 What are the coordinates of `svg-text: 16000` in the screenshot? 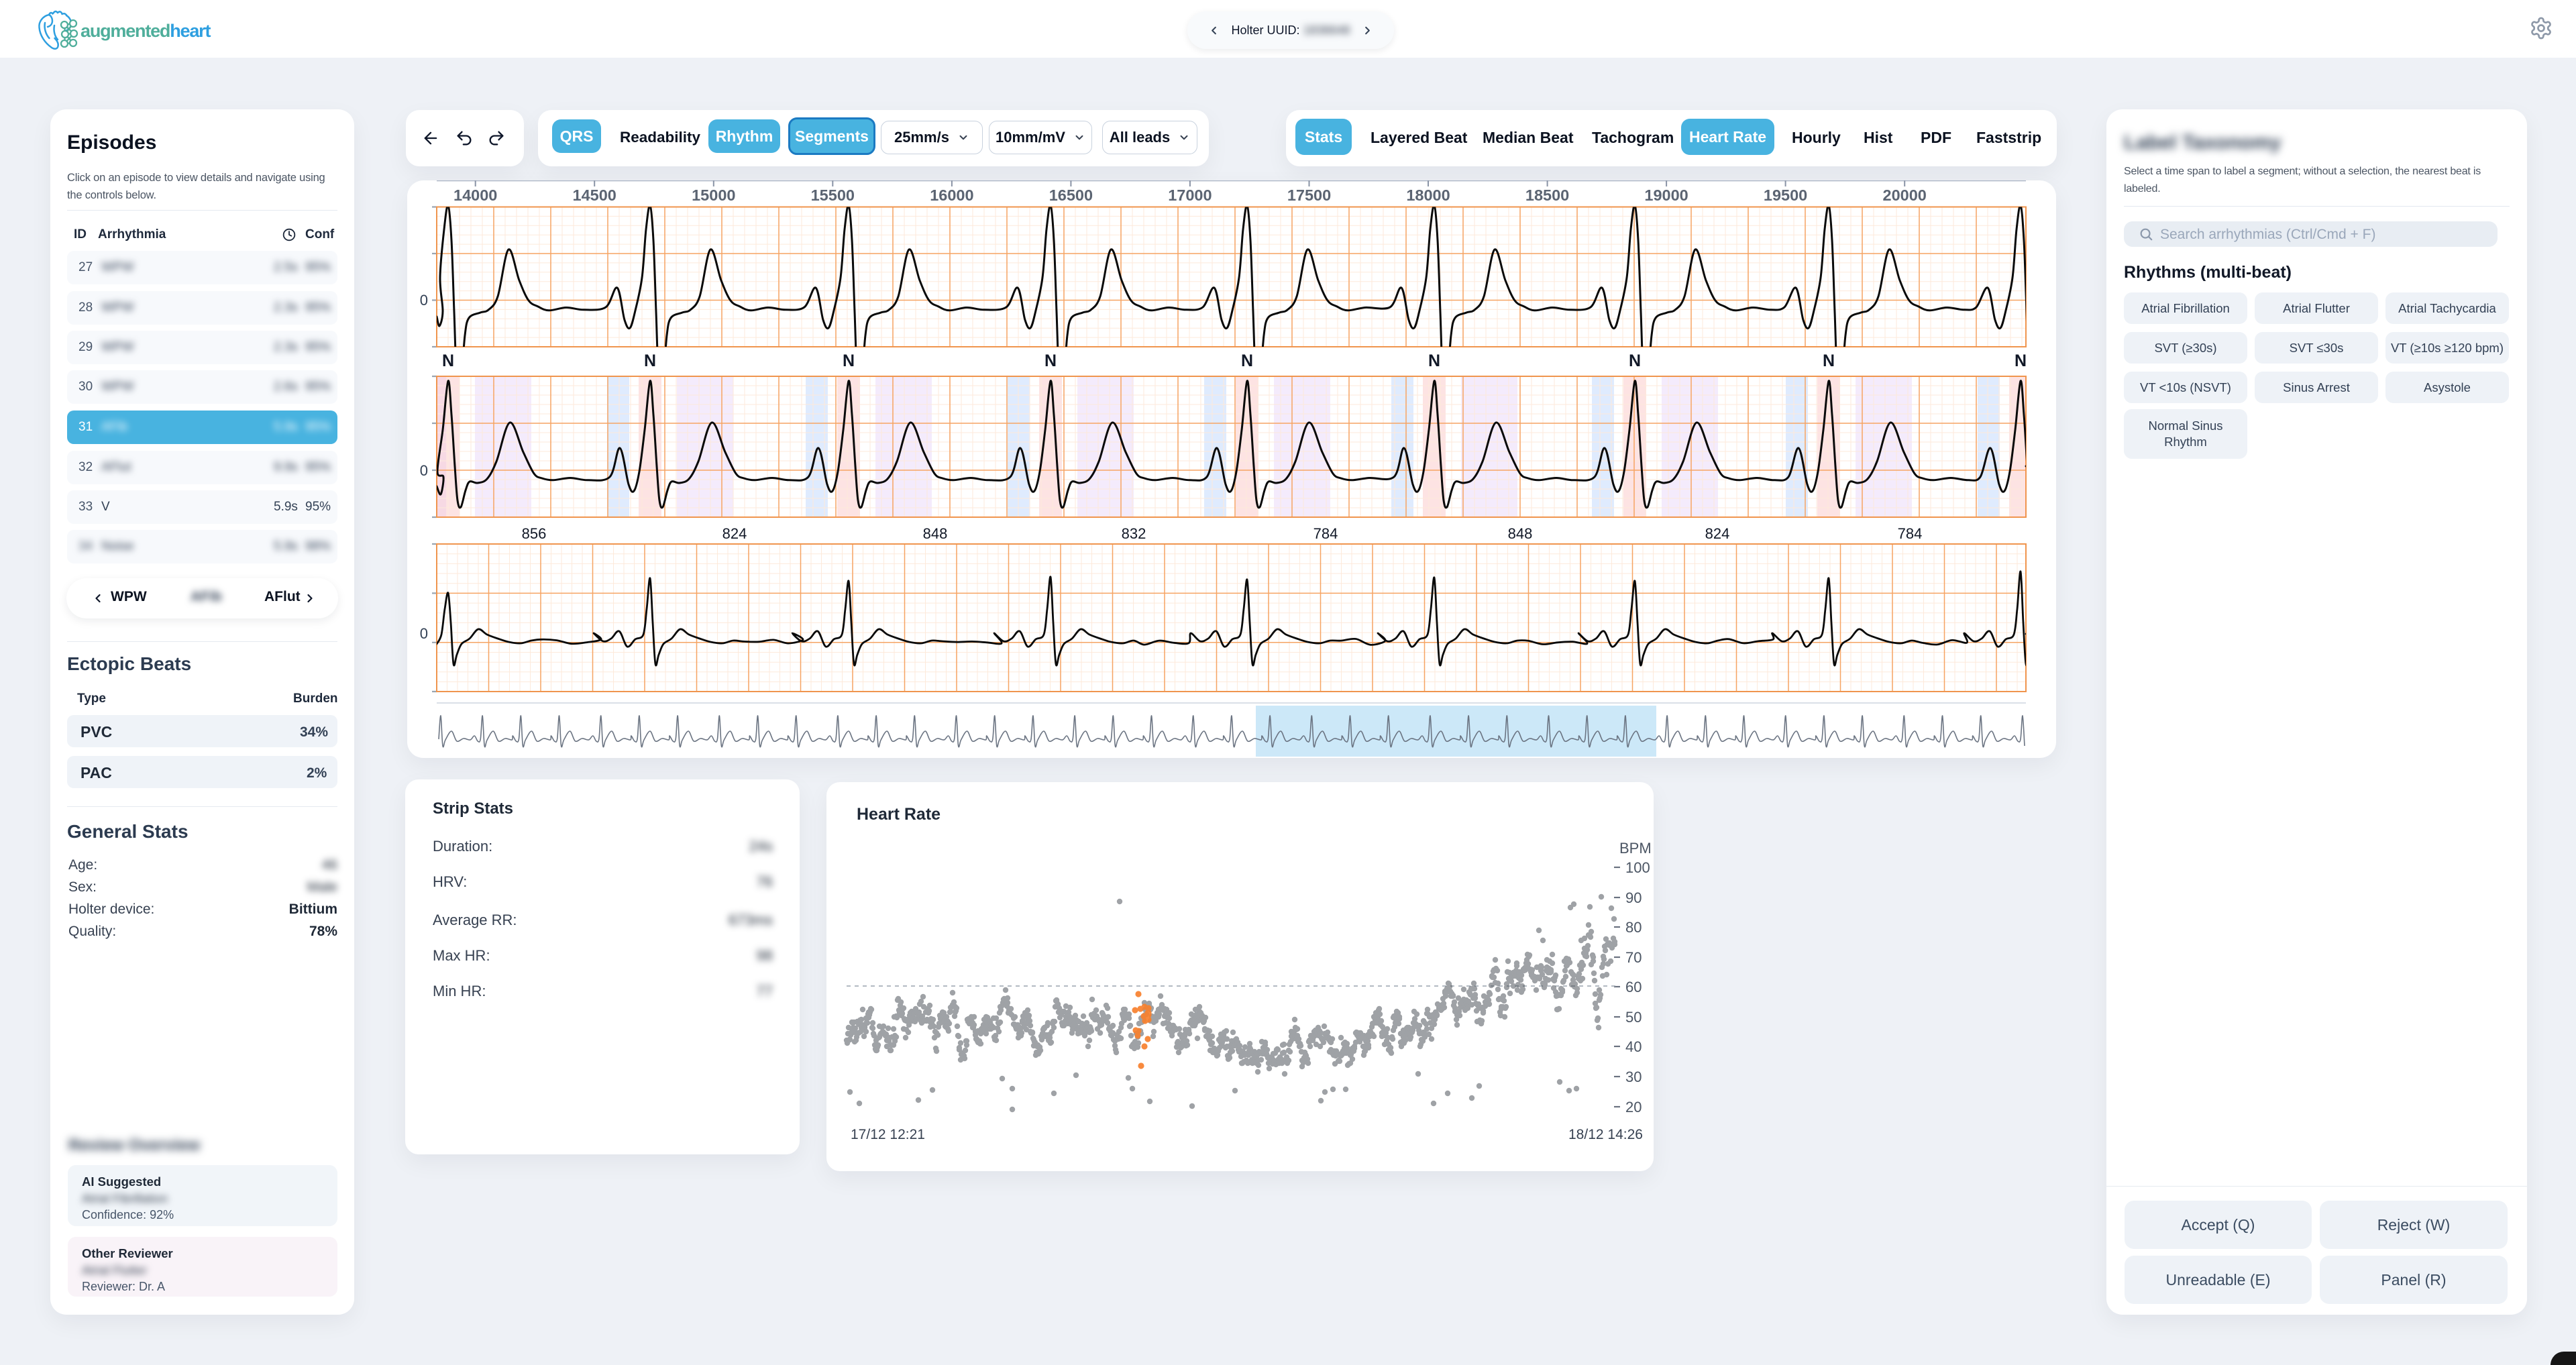 It's located at (951, 195).